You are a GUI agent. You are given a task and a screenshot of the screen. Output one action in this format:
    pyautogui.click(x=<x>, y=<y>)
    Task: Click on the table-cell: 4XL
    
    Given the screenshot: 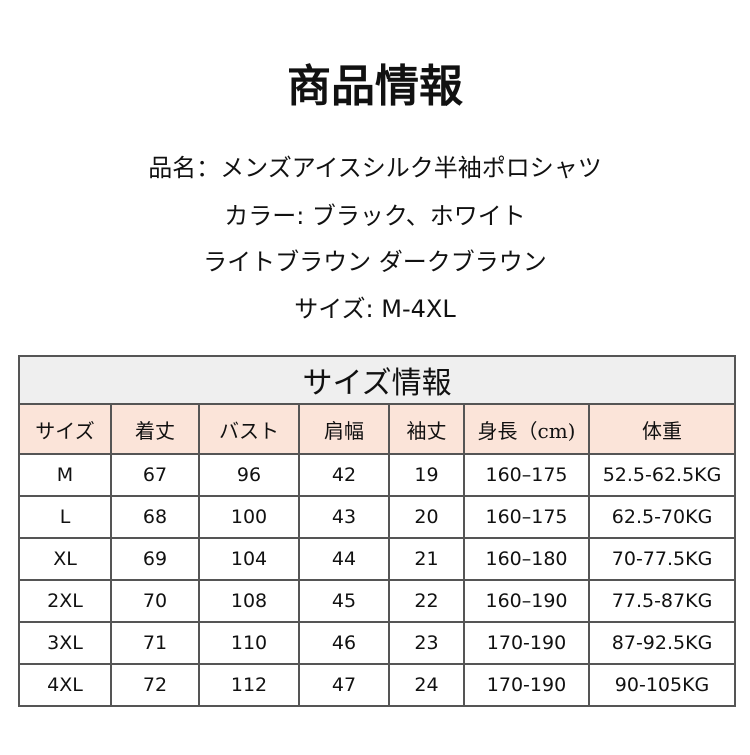 What is the action you would take?
    pyautogui.click(x=65, y=685)
    